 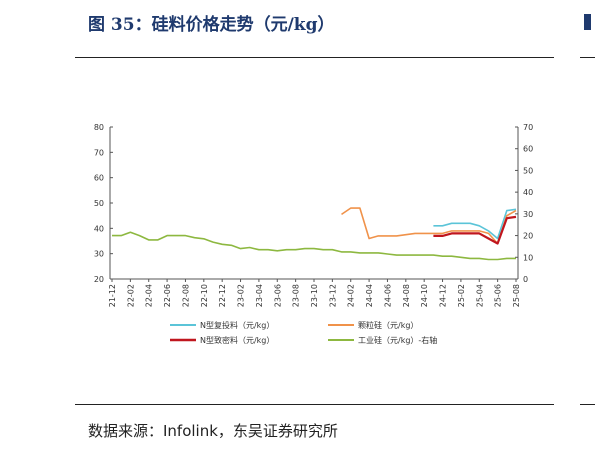 I want to click on legend-label-1: 颗粒硅（元/kg）, so click(x=388, y=325).